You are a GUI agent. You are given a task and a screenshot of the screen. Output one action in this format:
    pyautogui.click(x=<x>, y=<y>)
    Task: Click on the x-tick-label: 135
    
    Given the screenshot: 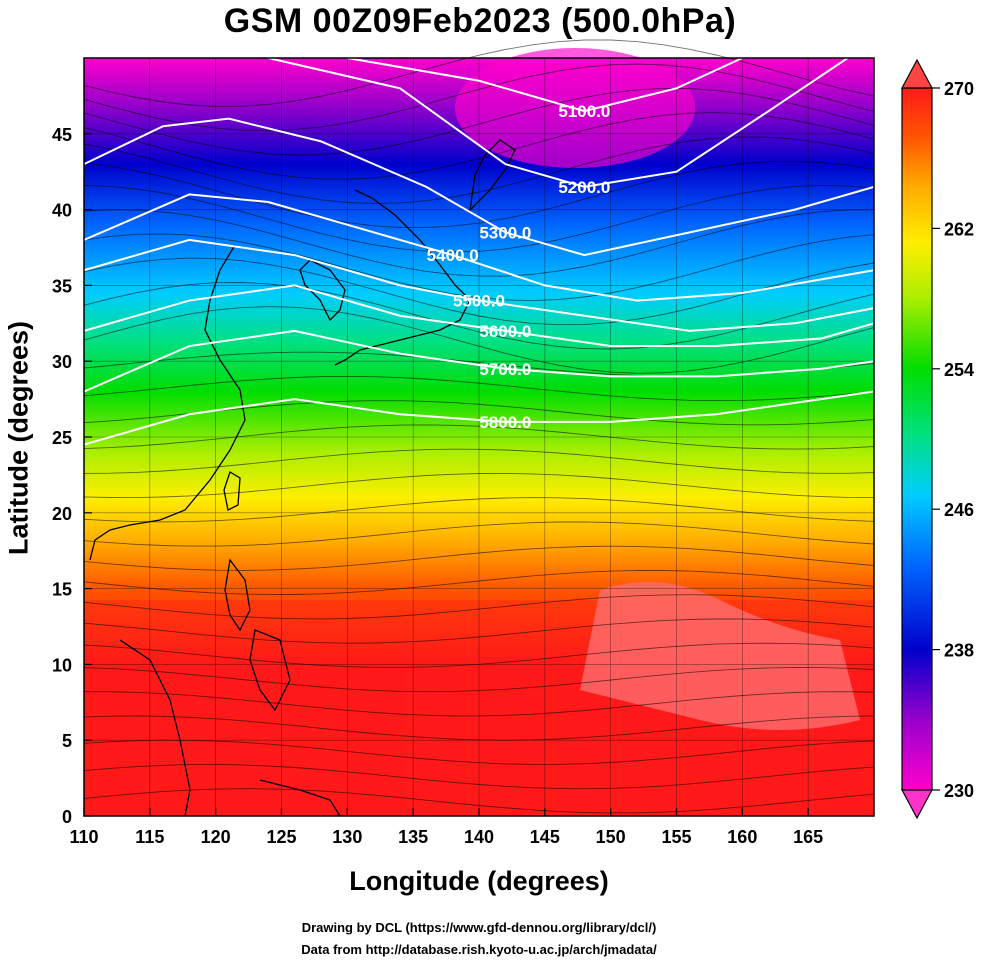 What is the action you would take?
    pyautogui.click(x=413, y=837)
    